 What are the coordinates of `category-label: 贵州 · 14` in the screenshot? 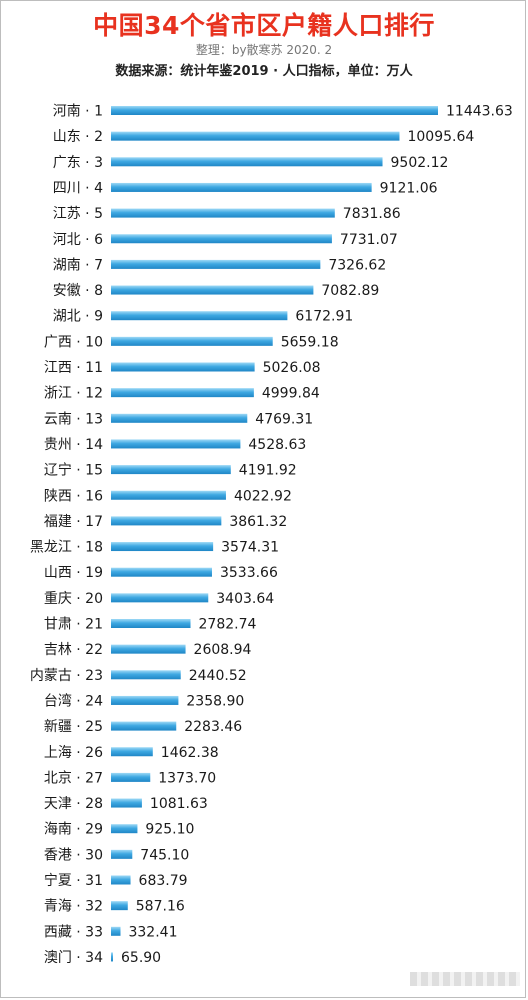 It's located at (73, 445).